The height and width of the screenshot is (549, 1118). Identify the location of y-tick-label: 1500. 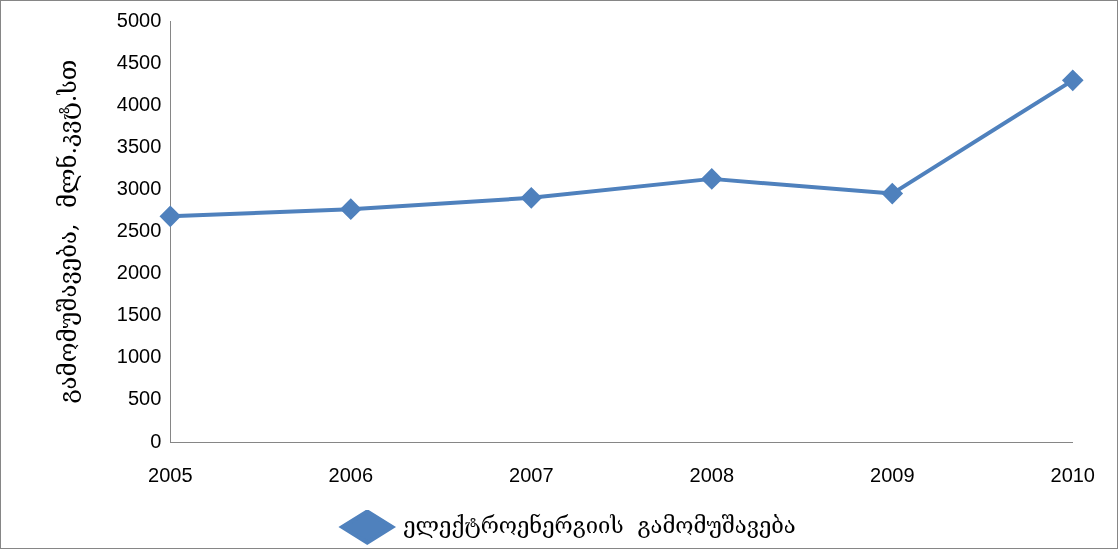
(139, 314).